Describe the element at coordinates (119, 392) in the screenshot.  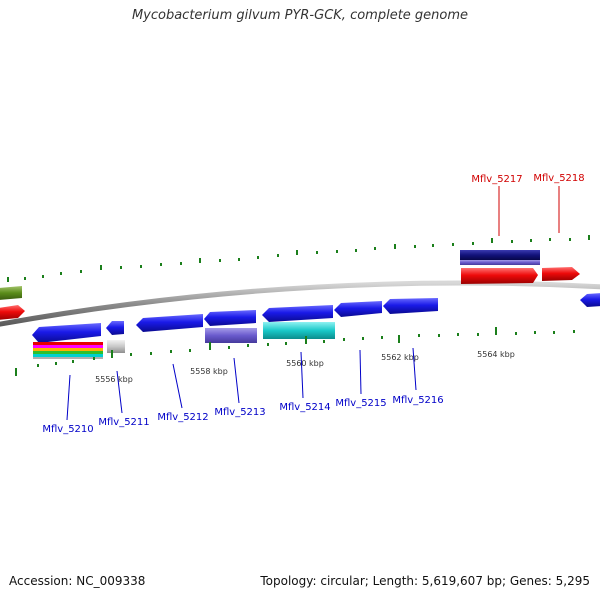
I see `leader-line-mflv5211` at that location.